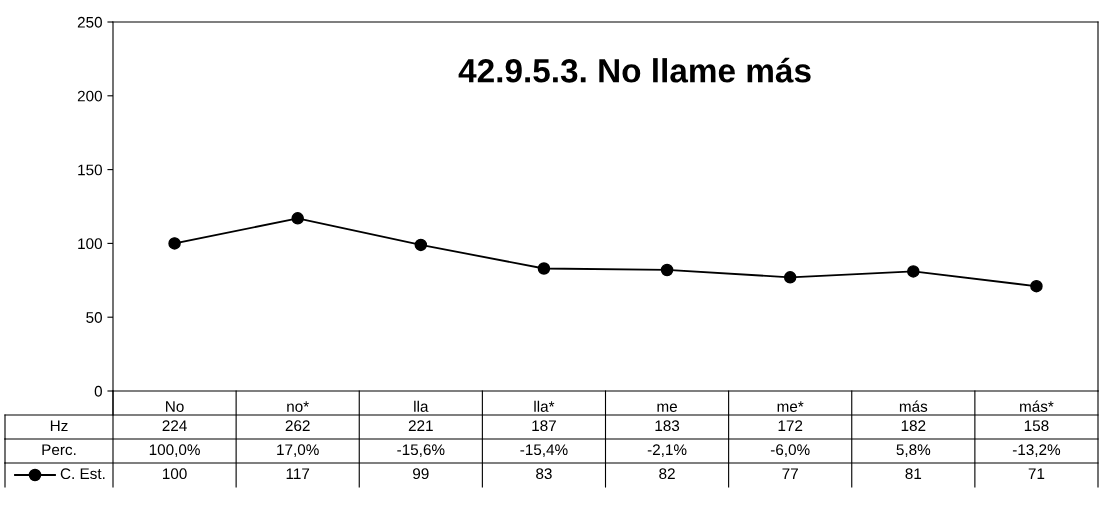 Image resolution: width=1109 pixels, height=509 pixels. What do you see at coordinates (667, 474) in the screenshot?
I see `data-label: 82` at bounding box center [667, 474].